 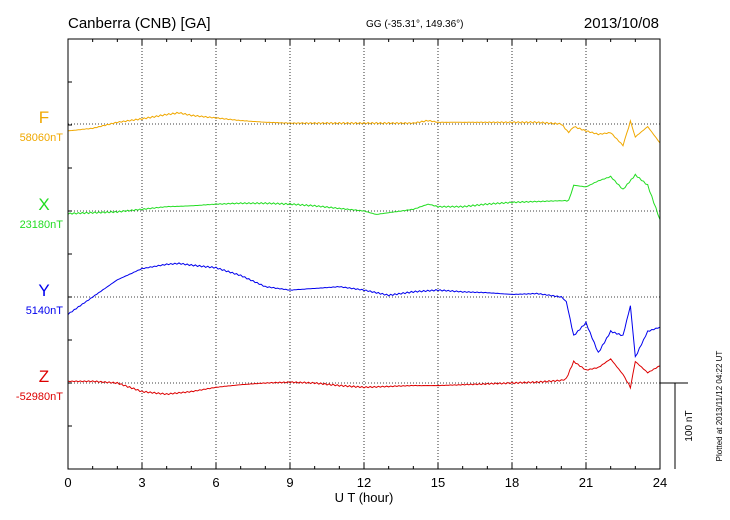 What do you see at coordinates (45, 311) in the screenshot?
I see `series-baseline-y: 5140nT` at bounding box center [45, 311].